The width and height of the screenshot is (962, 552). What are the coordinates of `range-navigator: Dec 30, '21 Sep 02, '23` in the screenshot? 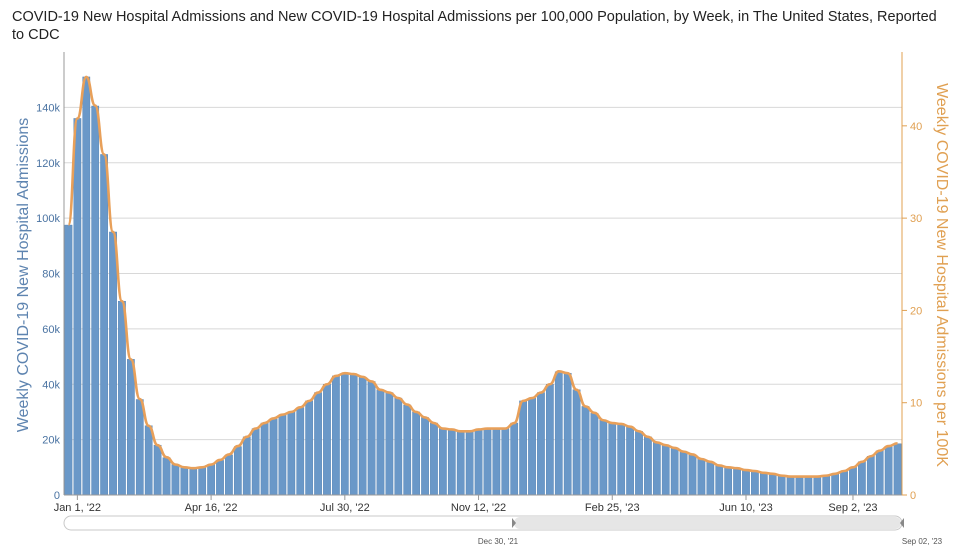 It's located at (503, 530).